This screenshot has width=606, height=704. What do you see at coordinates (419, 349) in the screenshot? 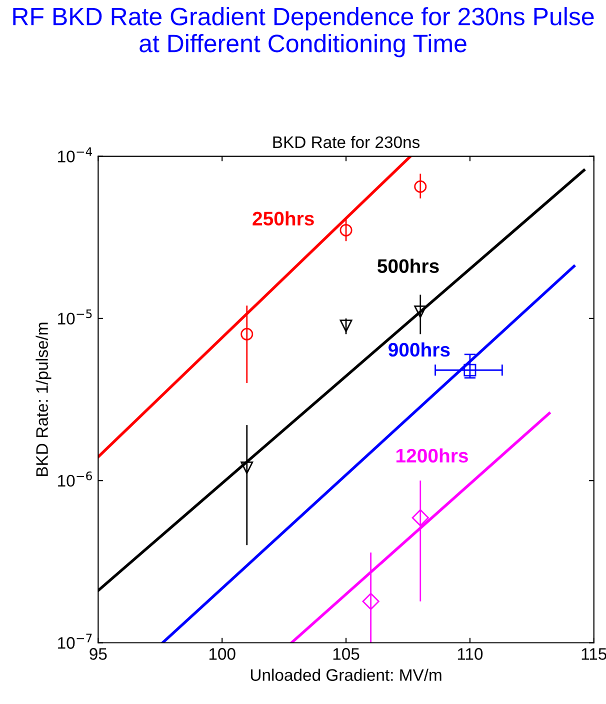
I see `series-label: 900hrs` at bounding box center [419, 349].